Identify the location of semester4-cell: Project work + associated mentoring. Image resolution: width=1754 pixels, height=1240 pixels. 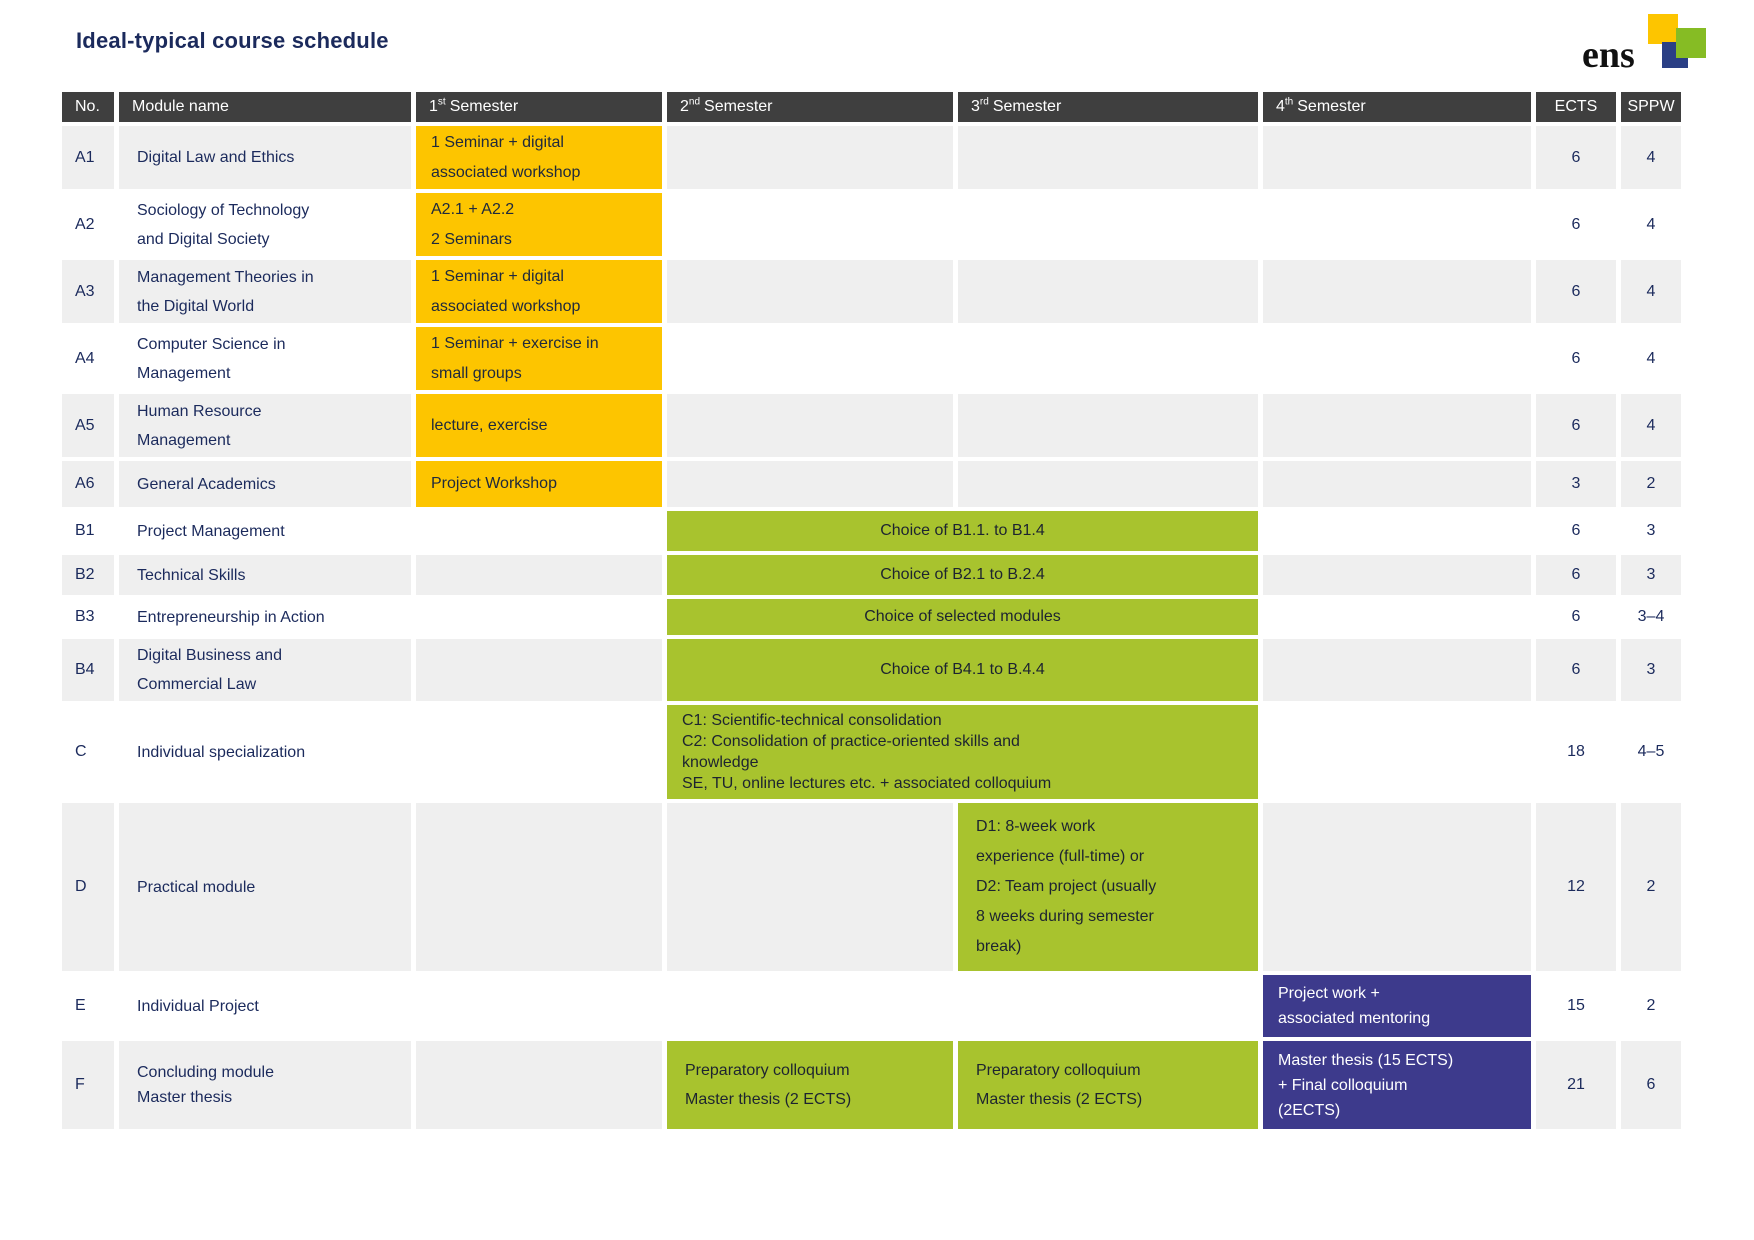
(1397, 1006).